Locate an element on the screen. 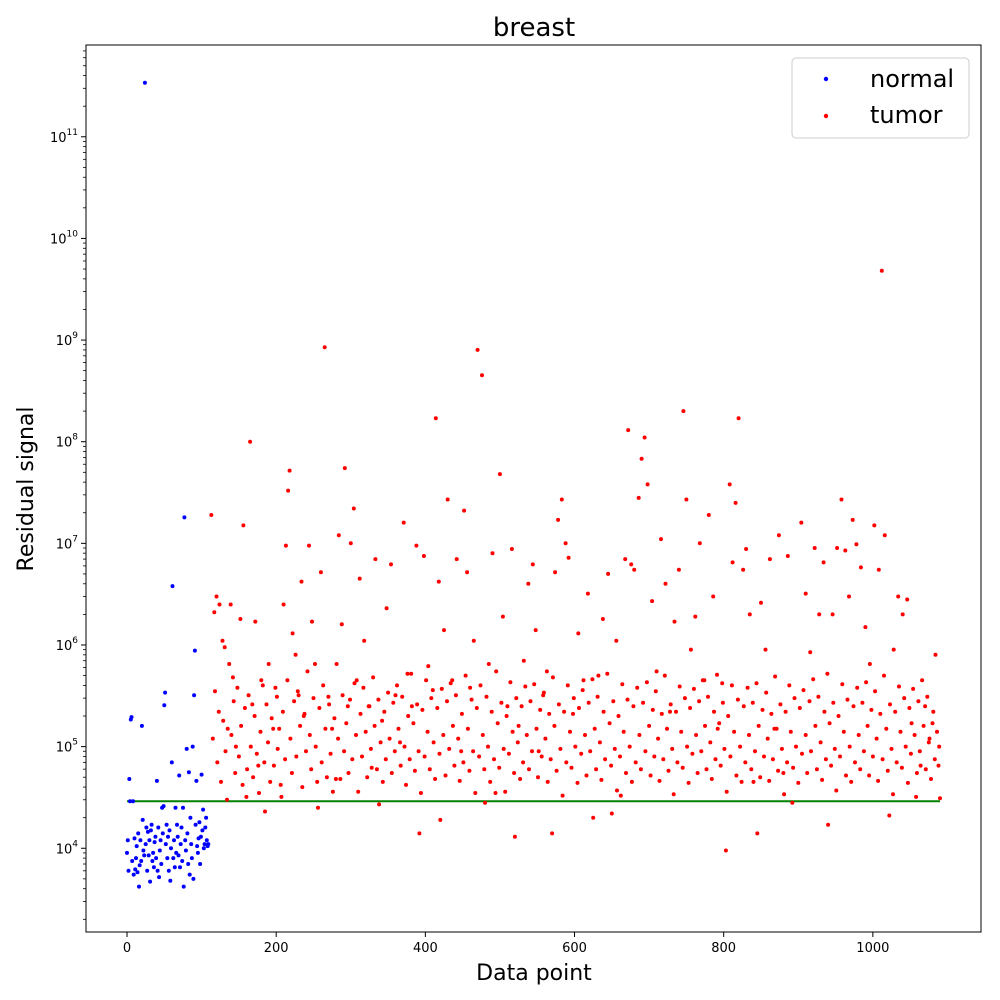 The height and width of the screenshot is (1000, 1000). x-axis-label: Data point is located at coordinates (534, 973).